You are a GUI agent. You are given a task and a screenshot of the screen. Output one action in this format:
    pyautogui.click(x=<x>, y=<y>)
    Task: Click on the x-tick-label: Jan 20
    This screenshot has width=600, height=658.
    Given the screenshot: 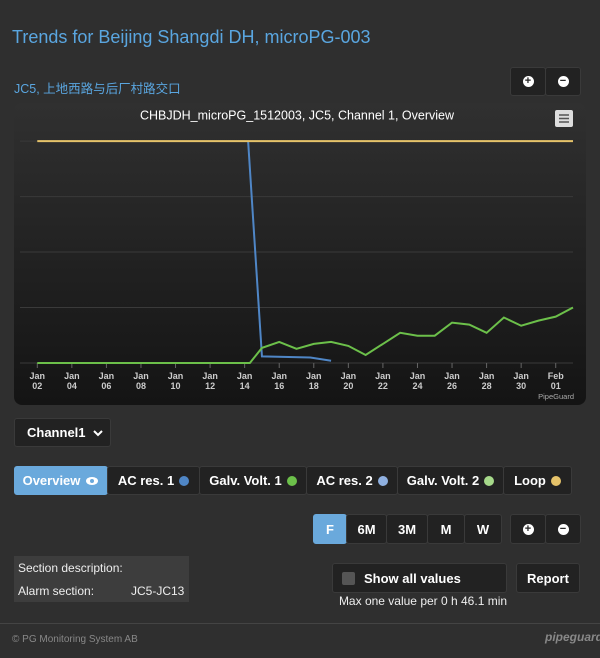 What is the action you would take?
    pyautogui.click(x=348, y=381)
    